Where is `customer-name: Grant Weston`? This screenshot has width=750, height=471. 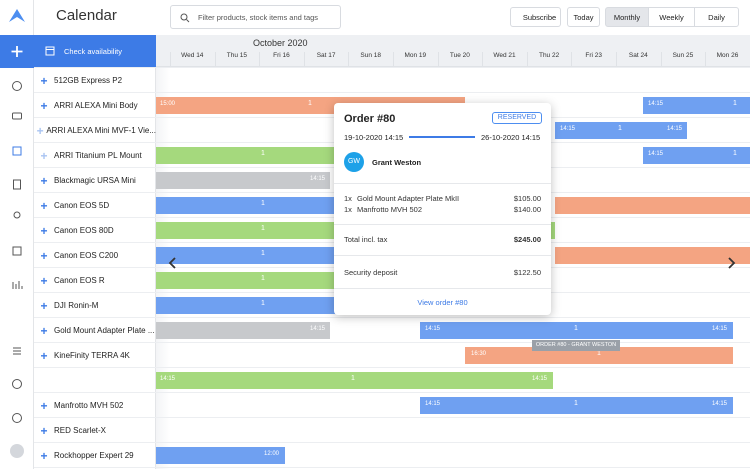
customer-name: Grant Weston is located at coordinates (397, 162).